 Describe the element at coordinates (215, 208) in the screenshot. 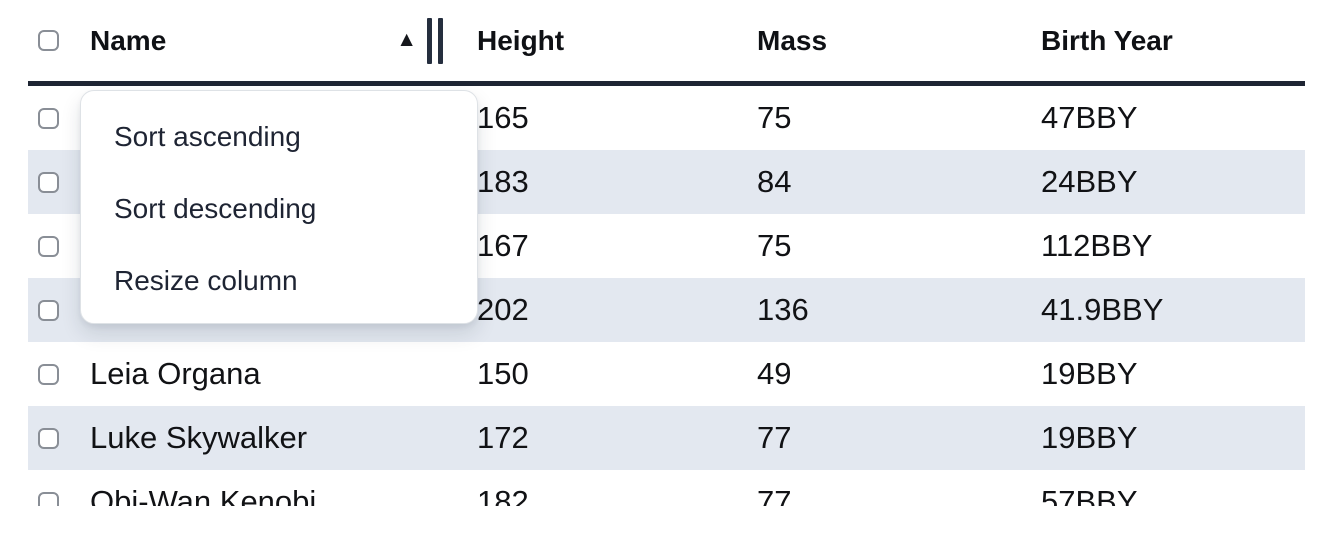

I see `menu-item-sort-descending: Sort descending` at that location.